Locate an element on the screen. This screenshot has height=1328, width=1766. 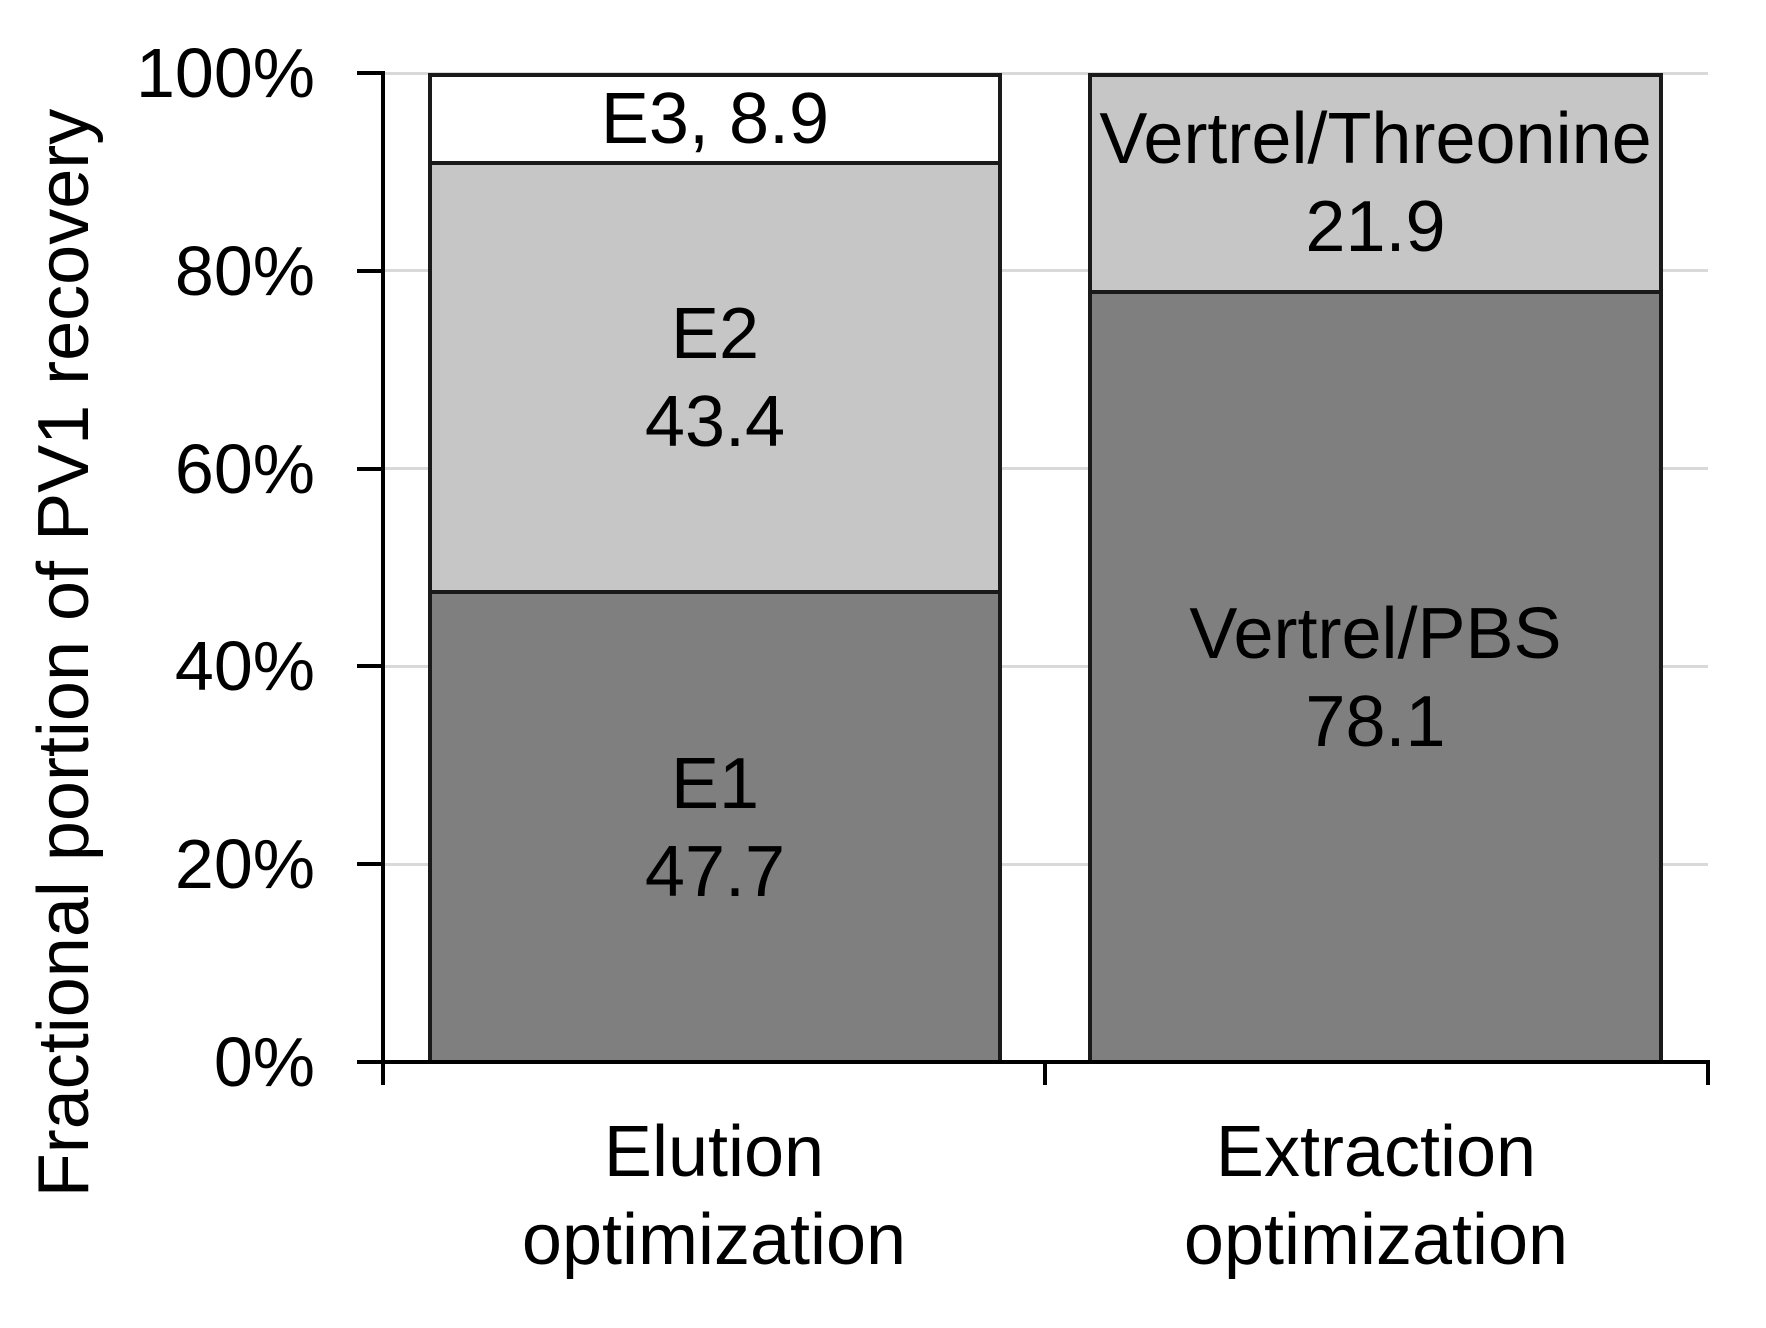
segment-vertrel-threonine: Vertrel/Threonine 21.9 is located at coordinates (1375, 181).